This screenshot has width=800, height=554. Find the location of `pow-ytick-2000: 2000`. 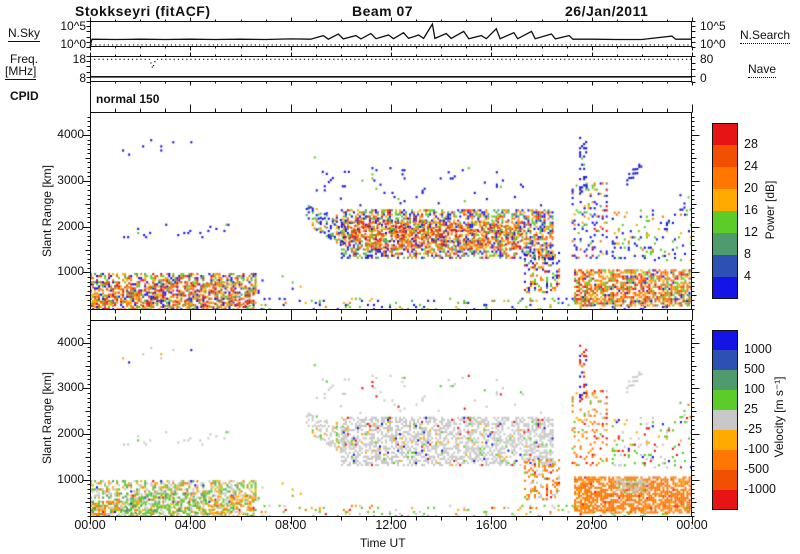

pow-ytick-2000: 2000 is located at coordinates (70, 225).